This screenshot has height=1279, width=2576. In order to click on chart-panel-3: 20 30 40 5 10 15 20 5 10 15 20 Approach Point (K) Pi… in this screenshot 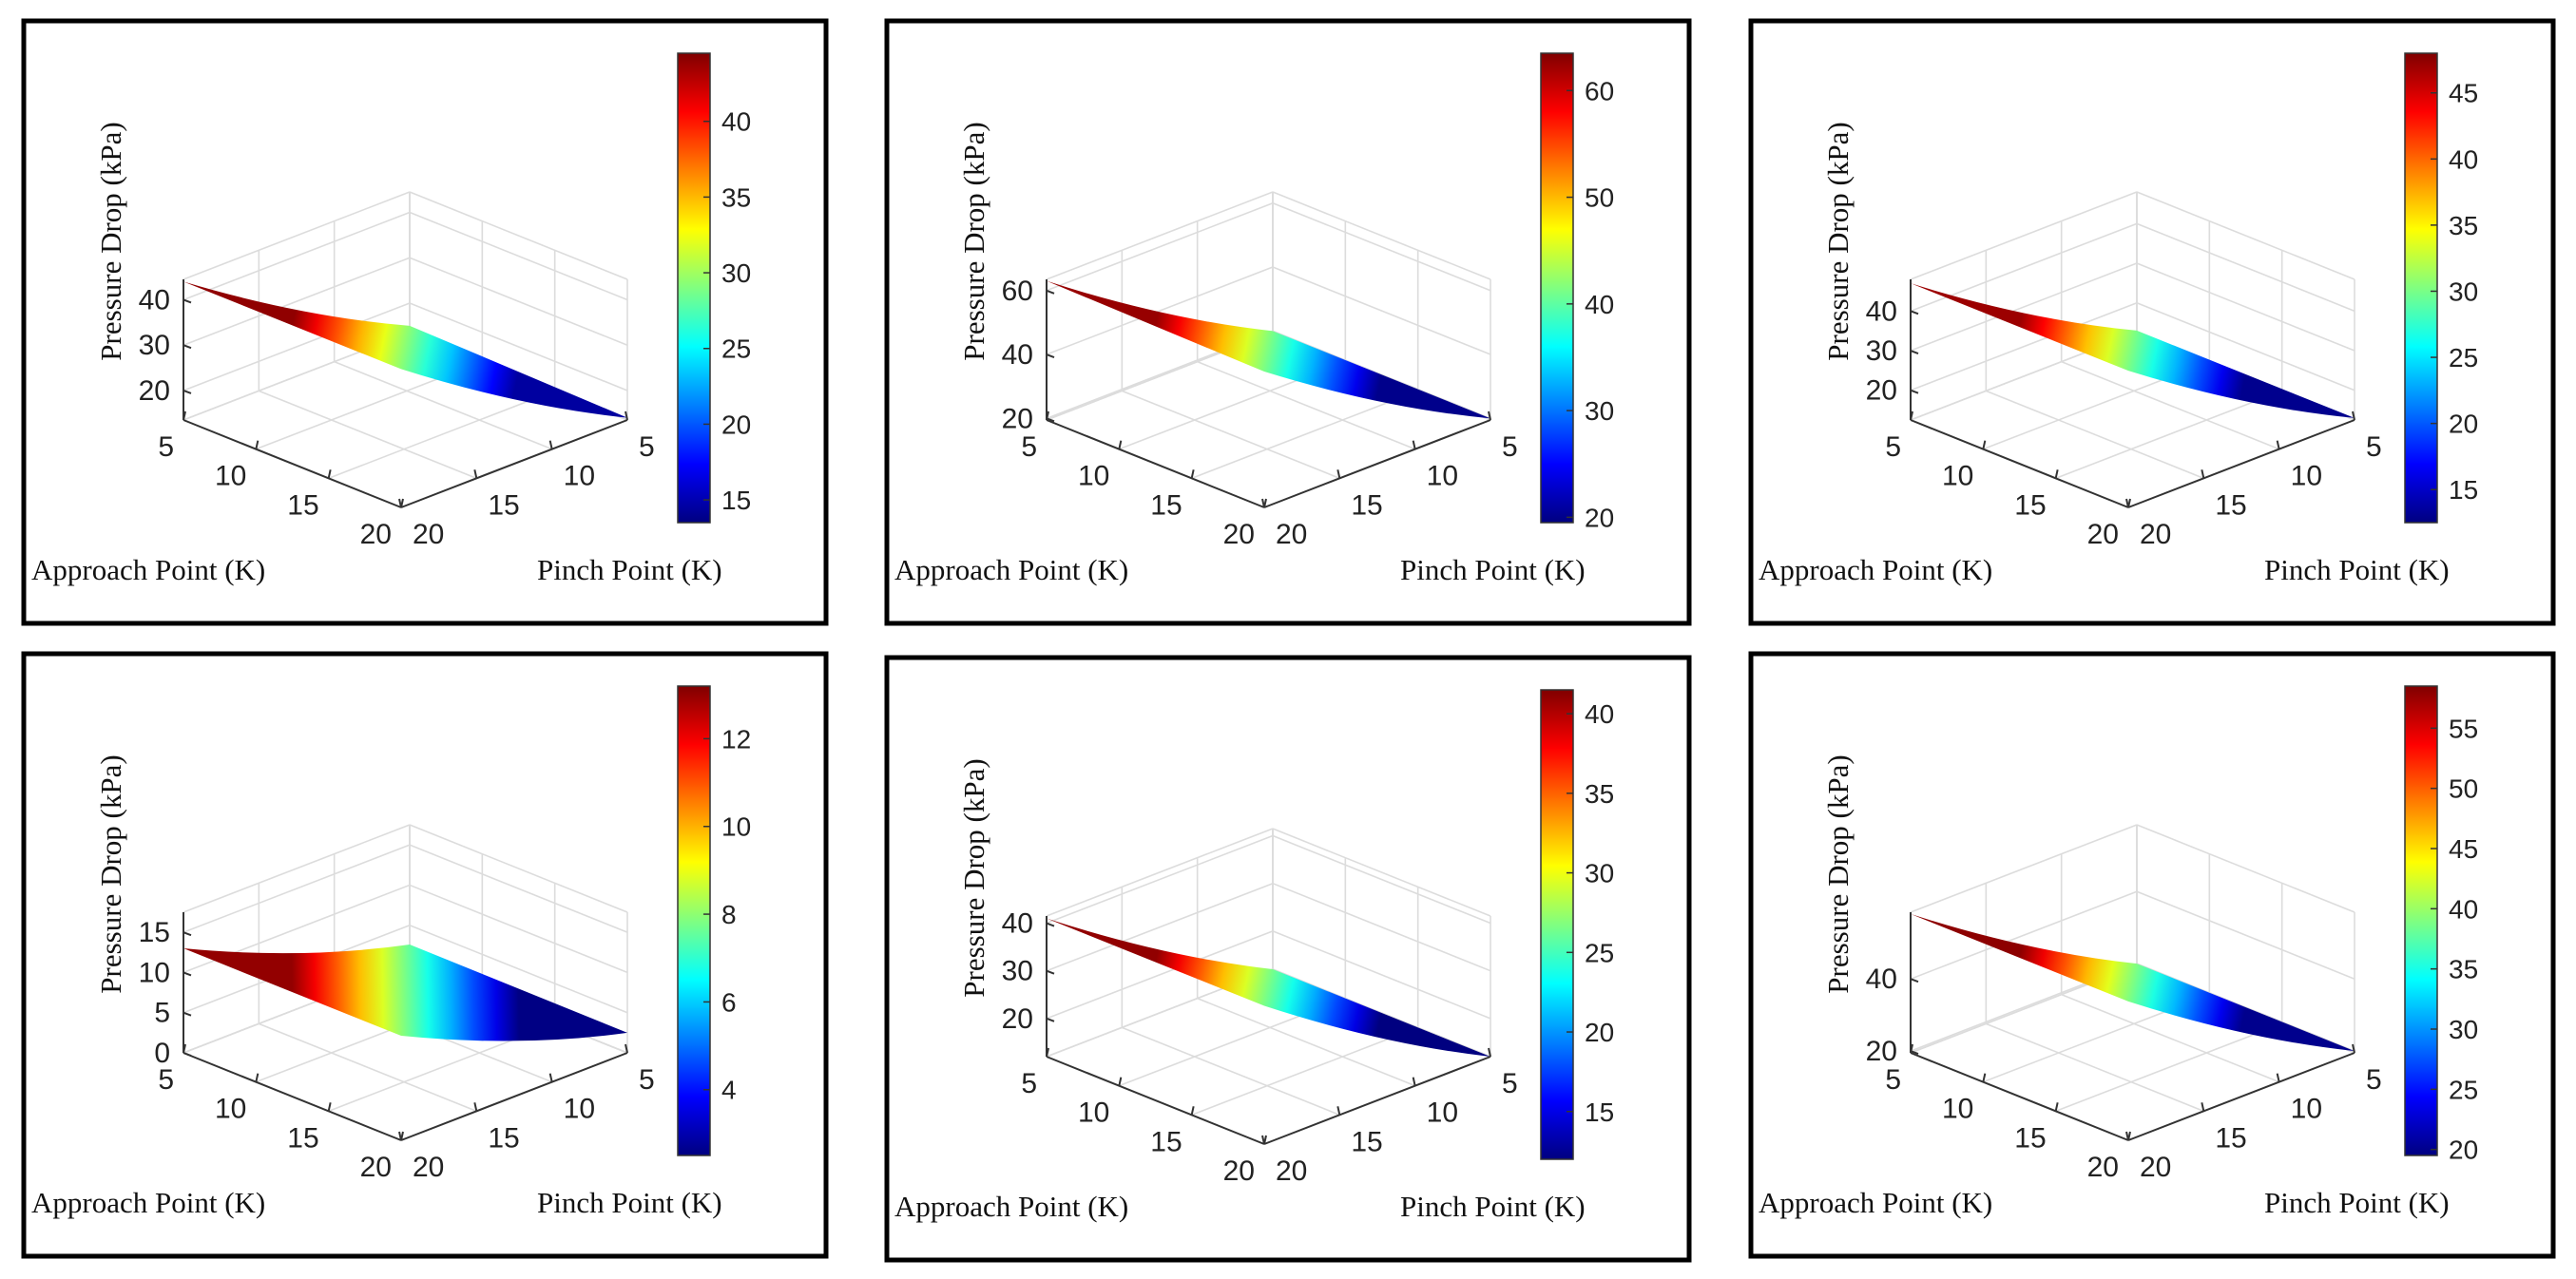, I will do `click(2152, 322)`.